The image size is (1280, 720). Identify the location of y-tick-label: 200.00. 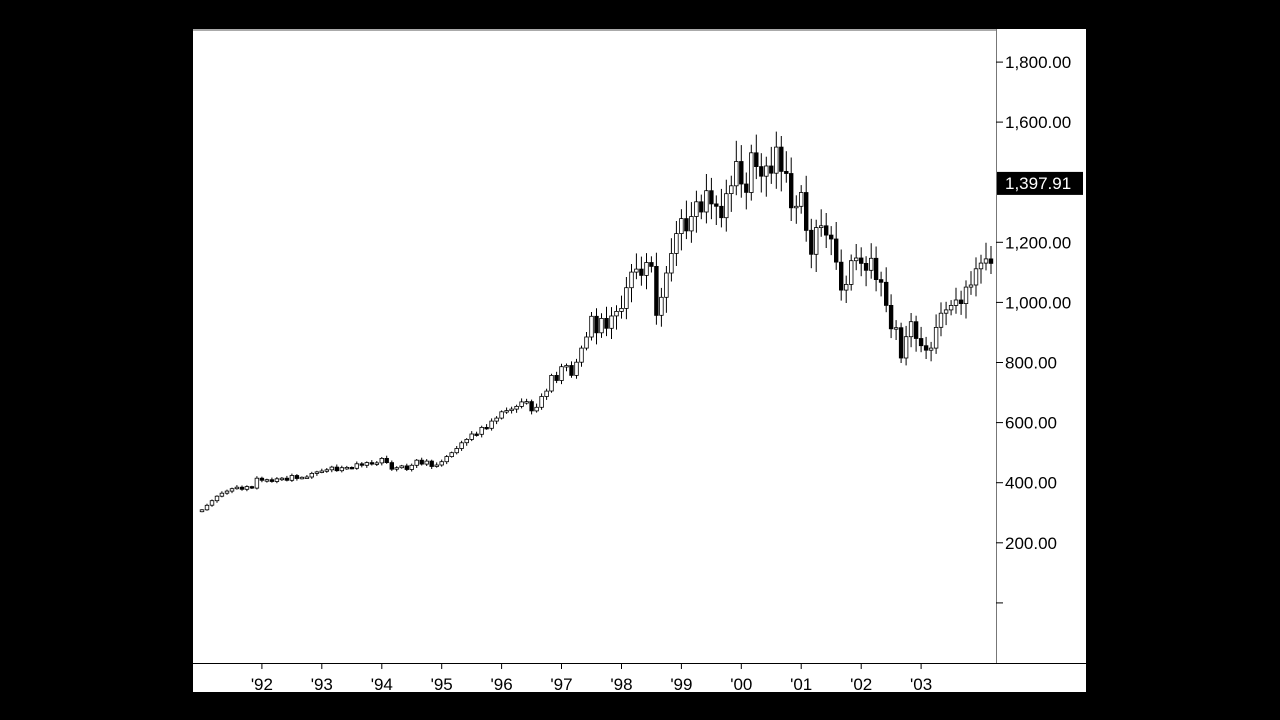
(1031, 543).